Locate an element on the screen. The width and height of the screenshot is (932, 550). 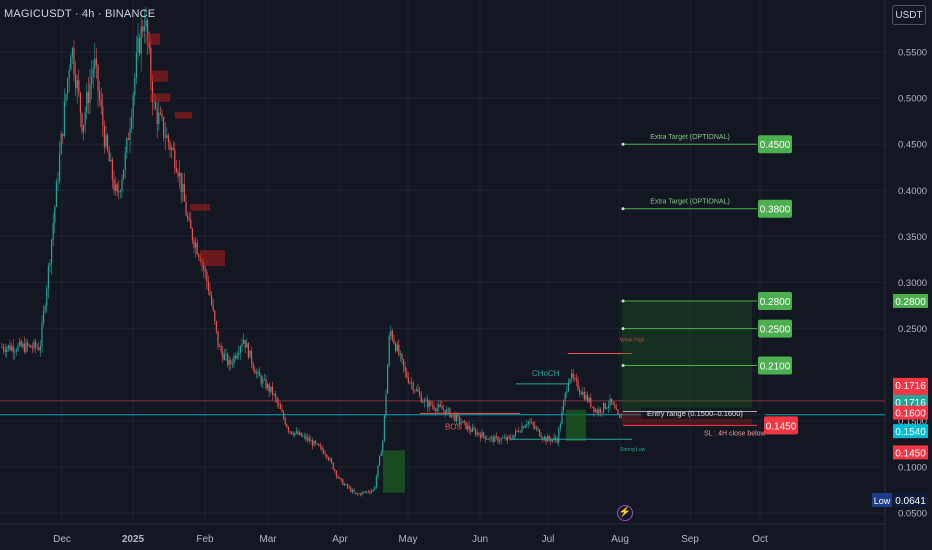
stop-tag is located at coordinates (781, 425).